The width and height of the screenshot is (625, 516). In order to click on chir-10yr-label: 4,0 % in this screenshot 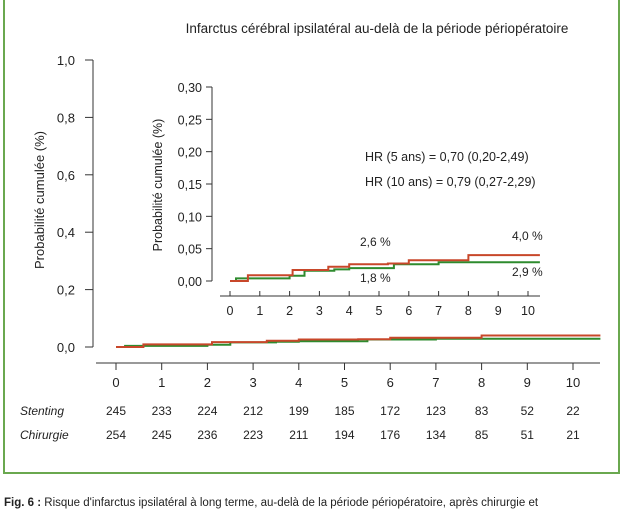, I will do `click(527, 236)`.